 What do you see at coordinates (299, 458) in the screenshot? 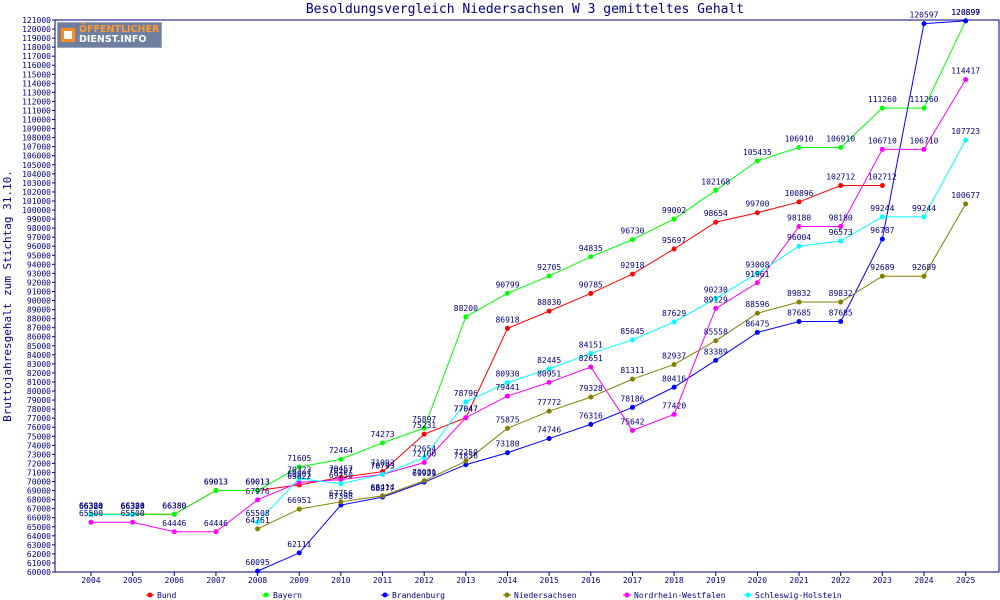
I see `data-label: 71605` at bounding box center [299, 458].